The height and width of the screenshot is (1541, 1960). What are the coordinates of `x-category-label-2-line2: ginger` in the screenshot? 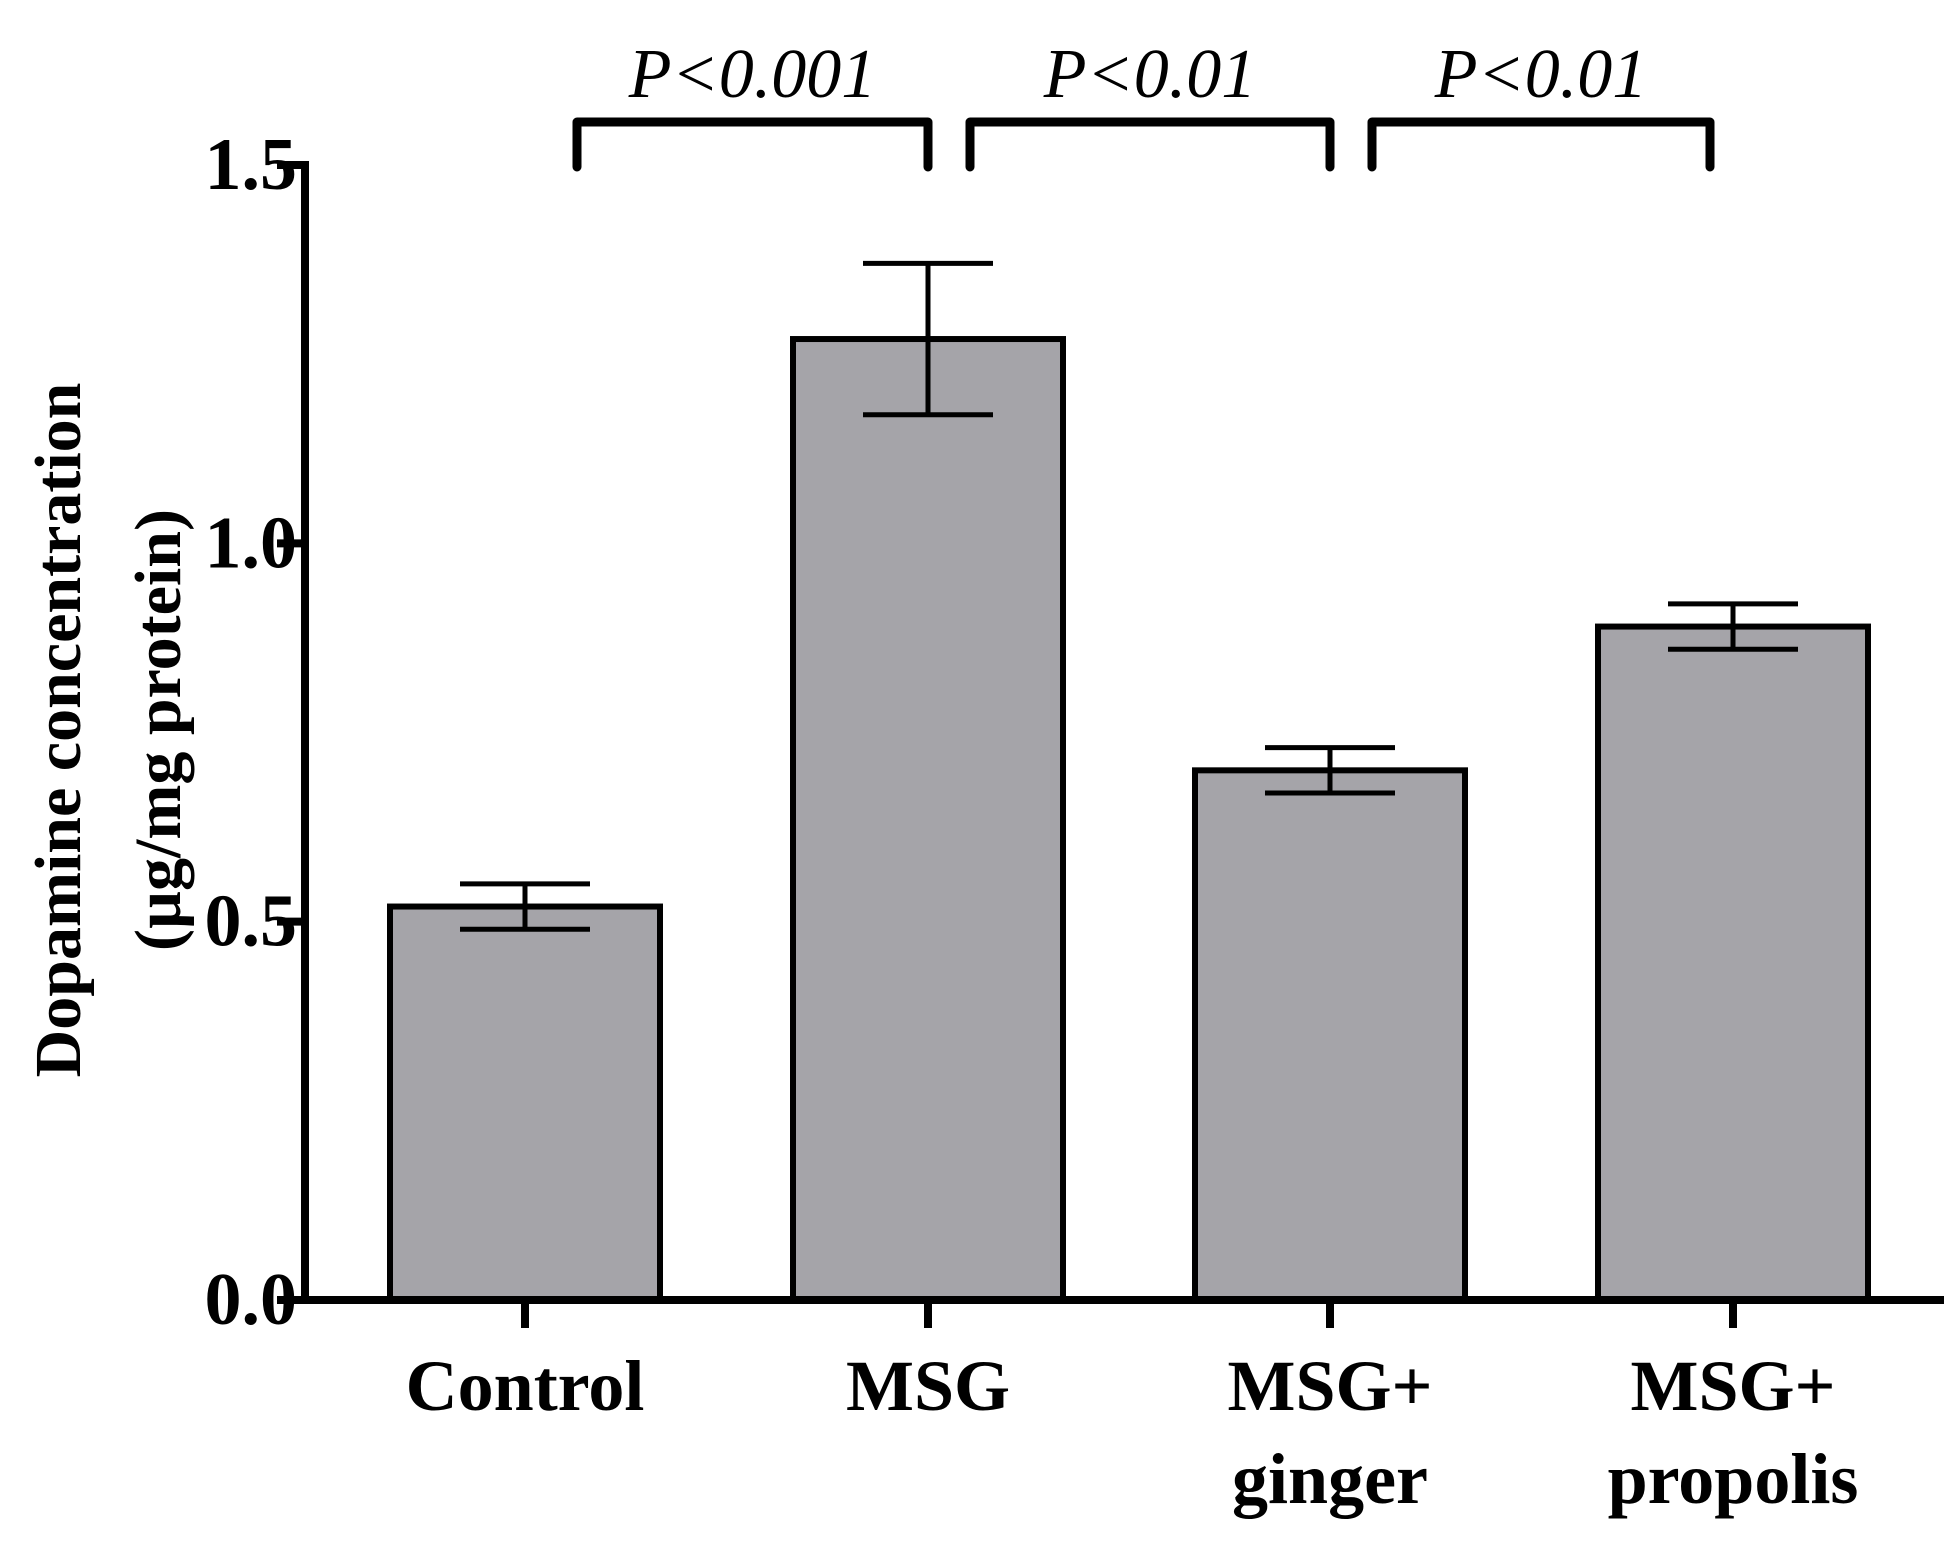 It's located at (1330, 1479).